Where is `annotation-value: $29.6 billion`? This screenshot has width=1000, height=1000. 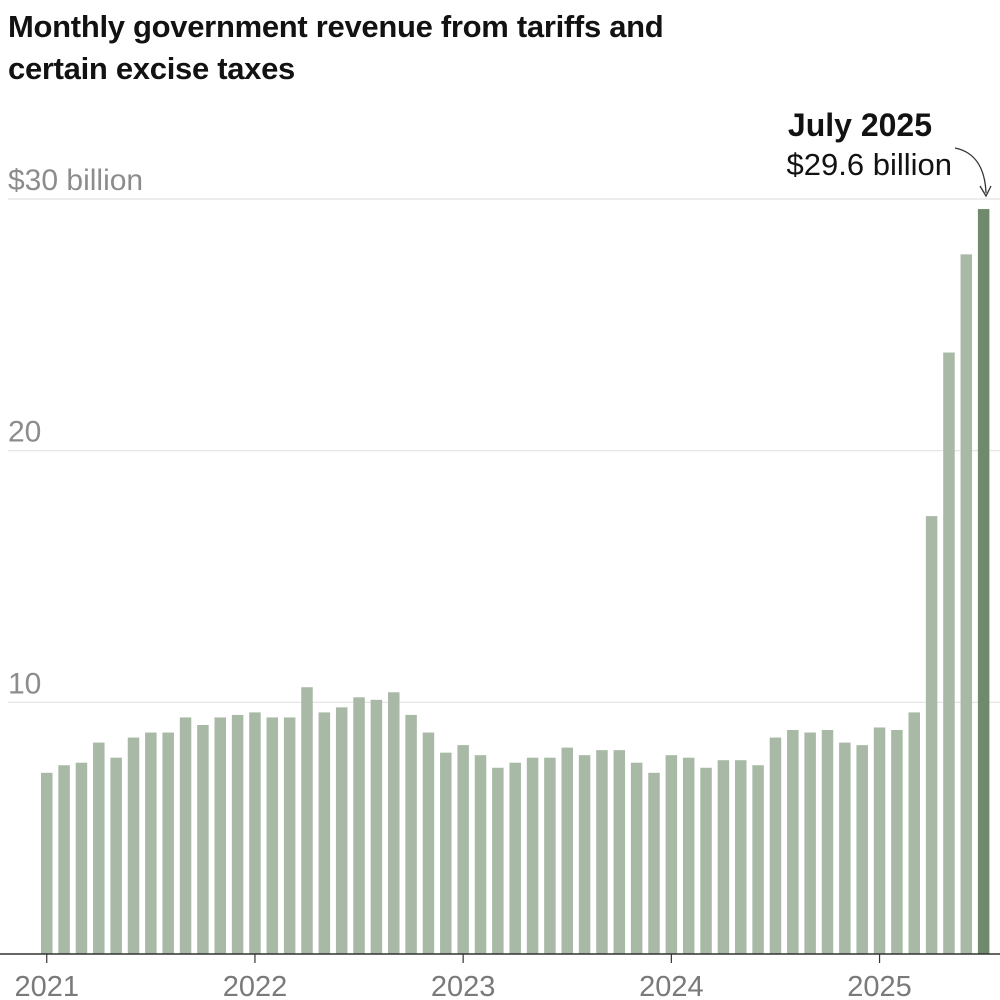
annotation-value: $29.6 billion is located at coordinates (869, 164).